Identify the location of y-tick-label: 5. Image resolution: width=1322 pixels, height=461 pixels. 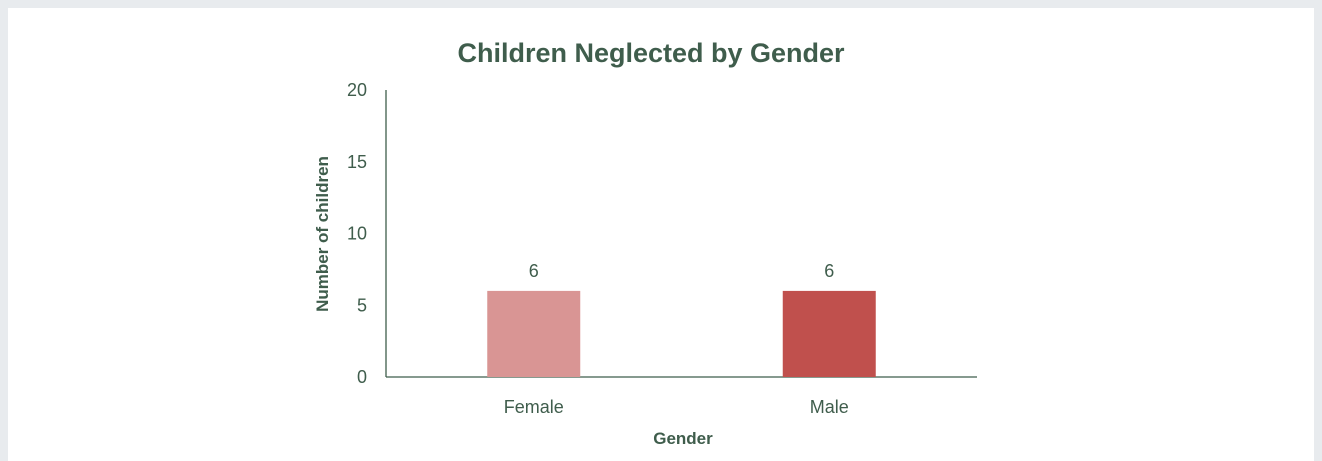
(362, 305).